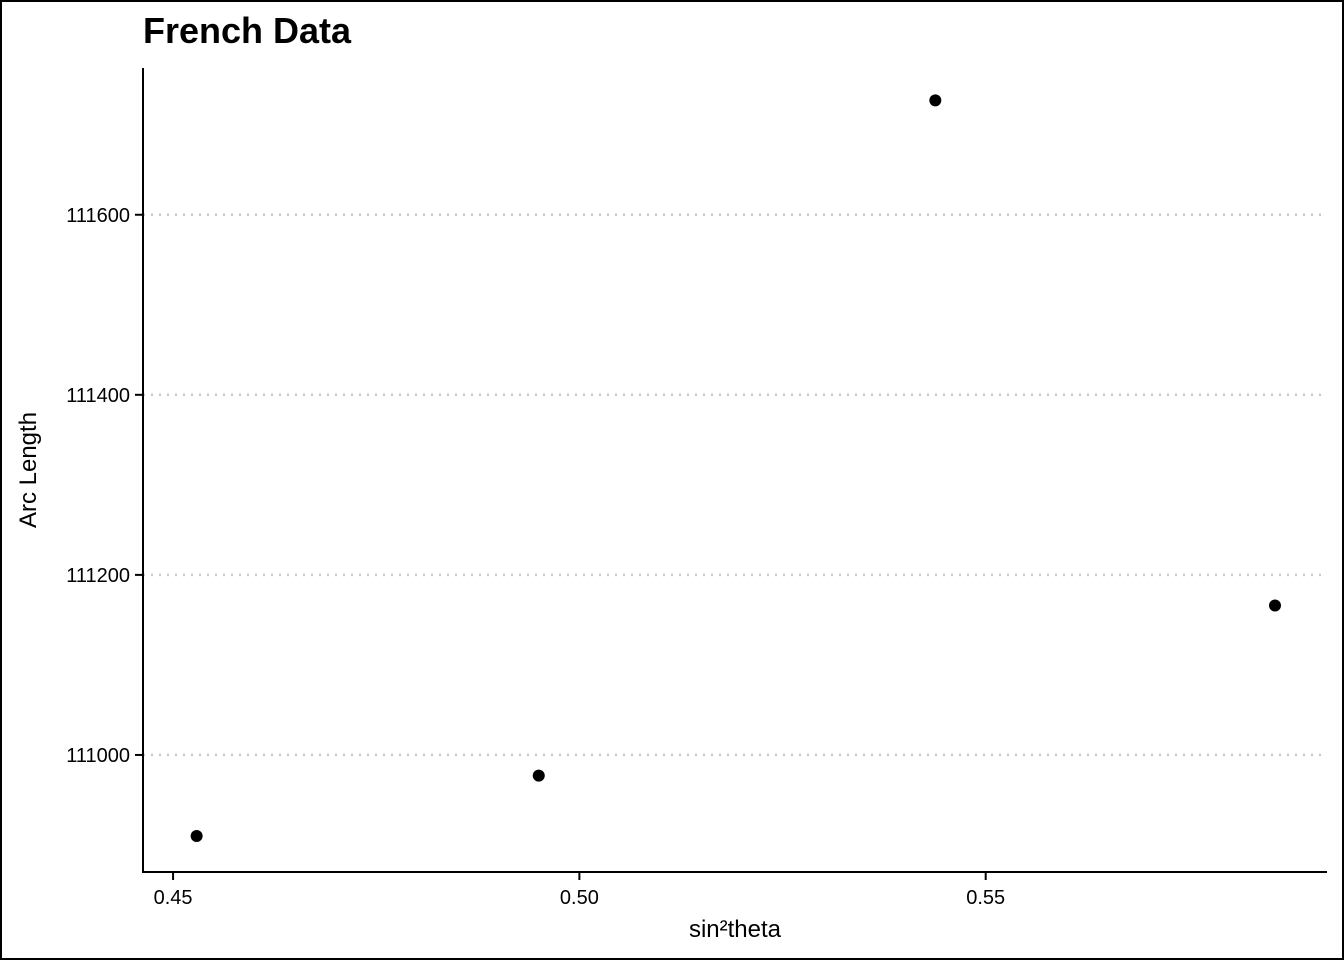 Image resolution: width=1344 pixels, height=960 pixels. Describe the element at coordinates (98, 756) in the screenshot. I see `y-tick-label: 111000` at that location.